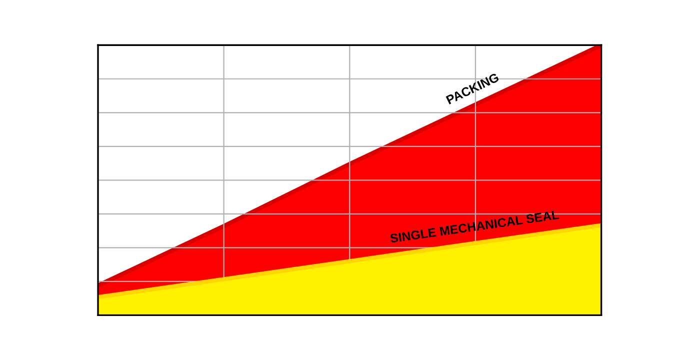  What do you see at coordinates (475, 226) in the screenshot?
I see `text: SINGLE MECHANICAL SEAL` at bounding box center [475, 226].